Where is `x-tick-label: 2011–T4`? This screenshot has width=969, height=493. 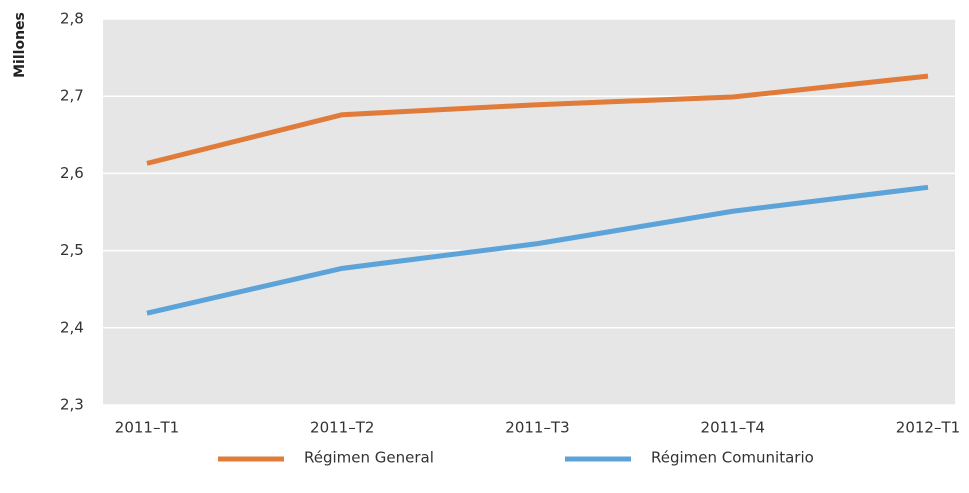 x-tick-label: 2011–T4 is located at coordinates (733, 428).